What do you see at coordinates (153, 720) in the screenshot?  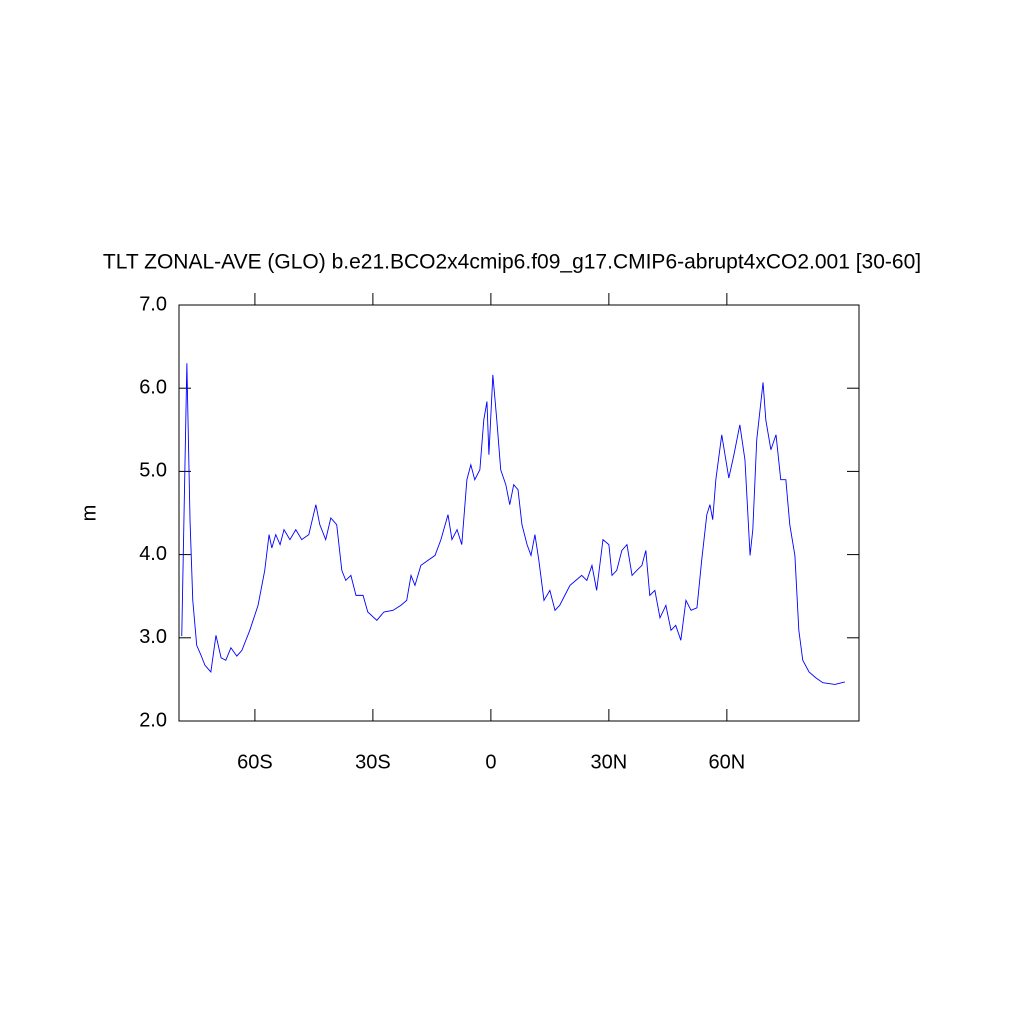 I see `y-tick-label: 2.0` at bounding box center [153, 720].